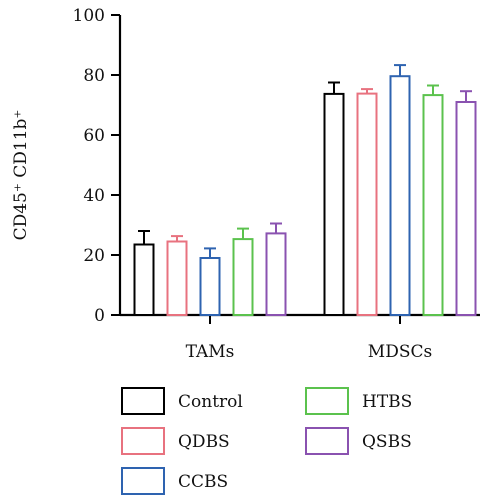 This screenshot has height=500, width=493. I want to click on x-category-label: TAMs, so click(210, 352).